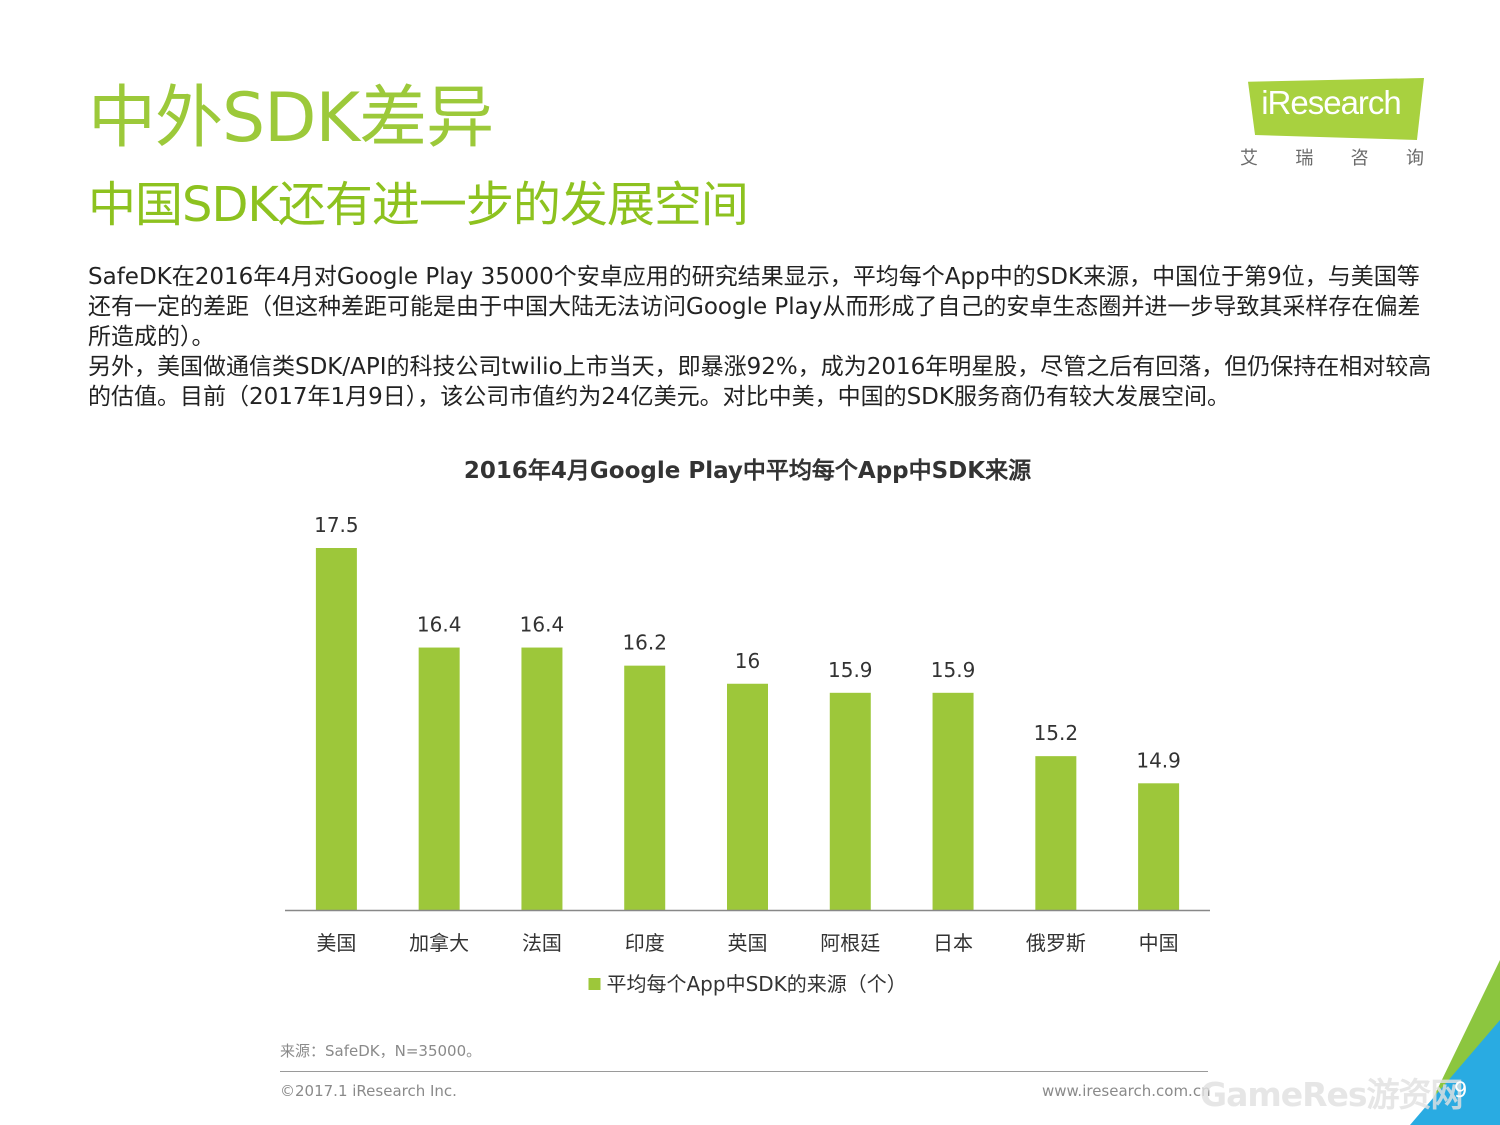  I want to click on corner-decoration, so click(1455, 1042).